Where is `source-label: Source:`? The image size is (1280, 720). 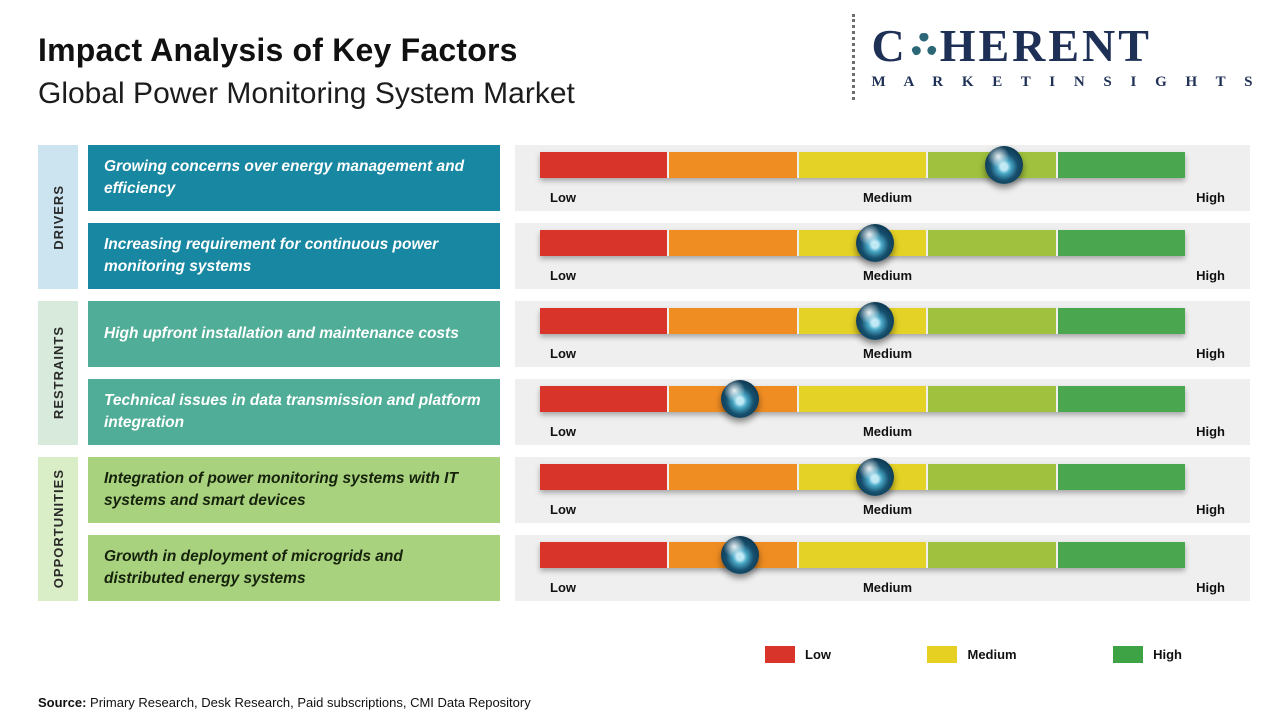 source-label: Source: is located at coordinates (62, 702).